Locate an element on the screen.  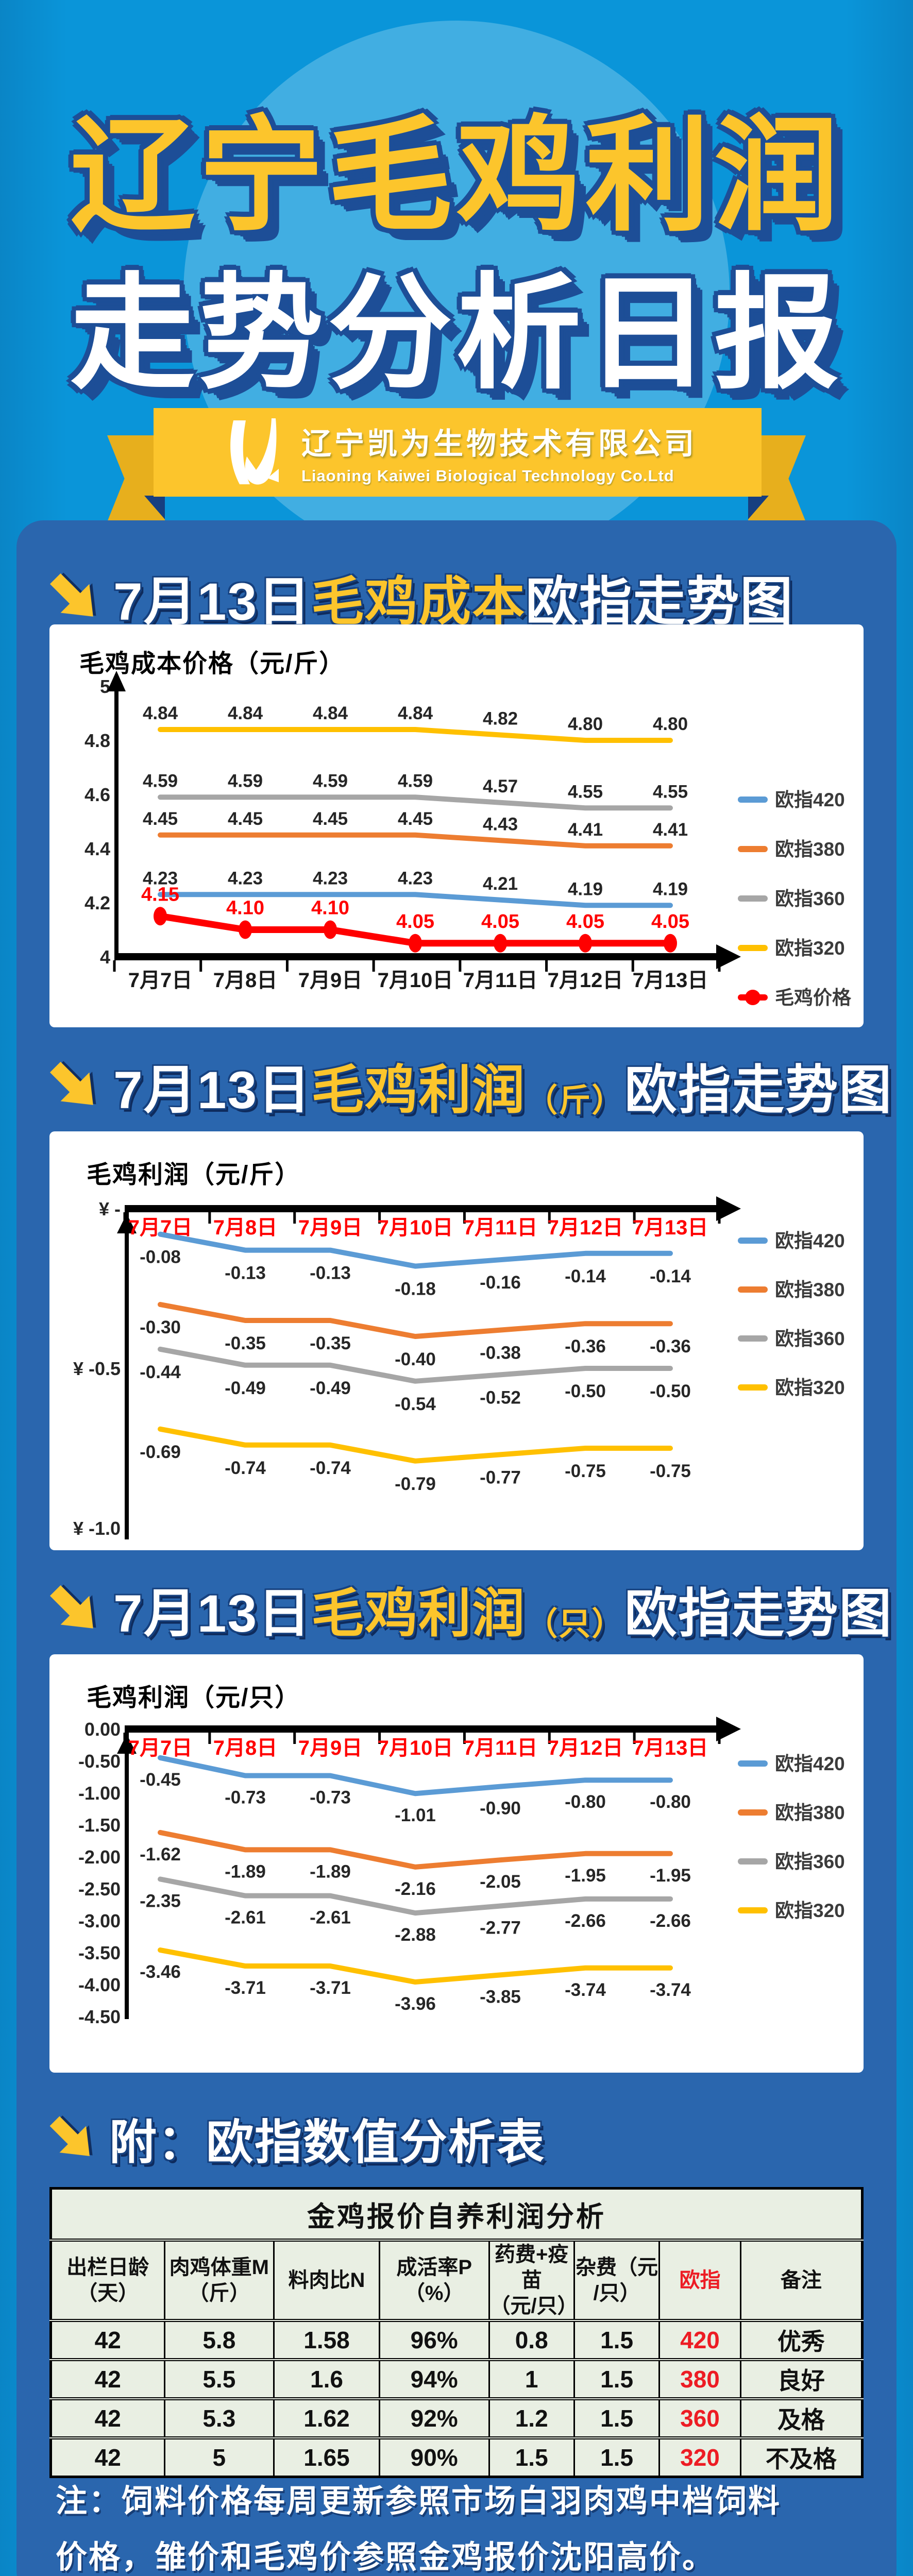
svg-text: -1.01 is located at coordinates (416, 1815).